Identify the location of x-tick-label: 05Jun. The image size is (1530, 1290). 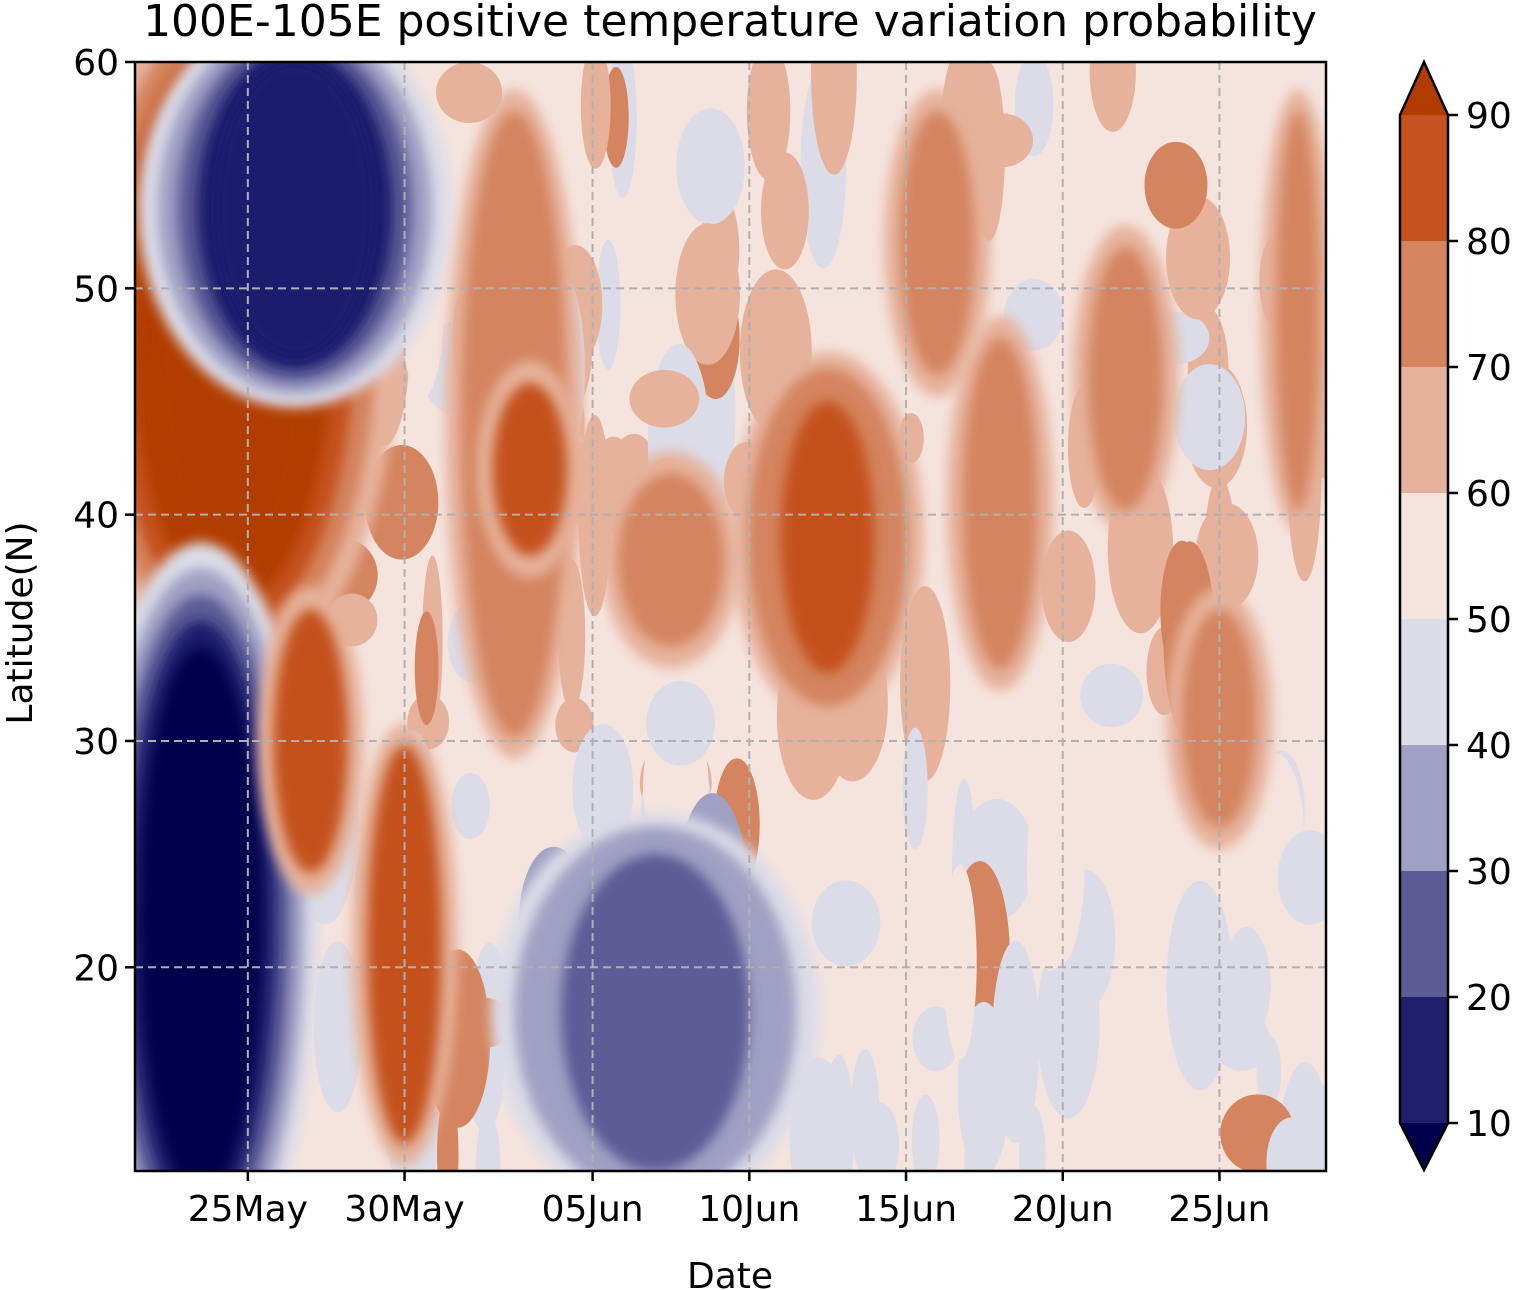
(593, 1209).